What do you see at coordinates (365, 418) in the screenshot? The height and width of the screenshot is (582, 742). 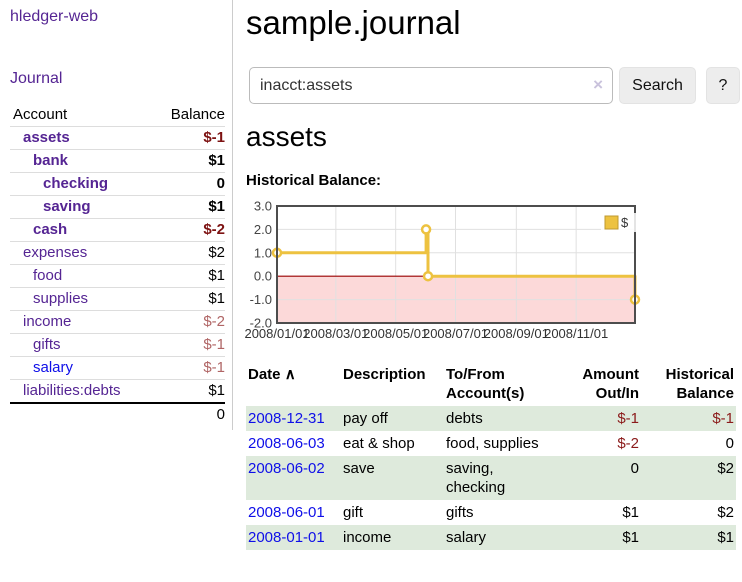 I see `transaction-description: pay off` at bounding box center [365, 418].